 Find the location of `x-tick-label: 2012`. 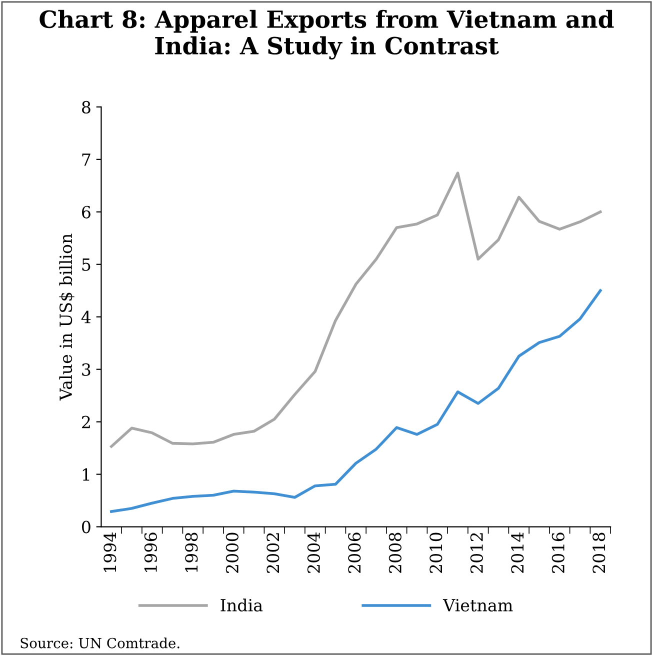

x-tick-label: 2012 is located at coordinates (476, 553).